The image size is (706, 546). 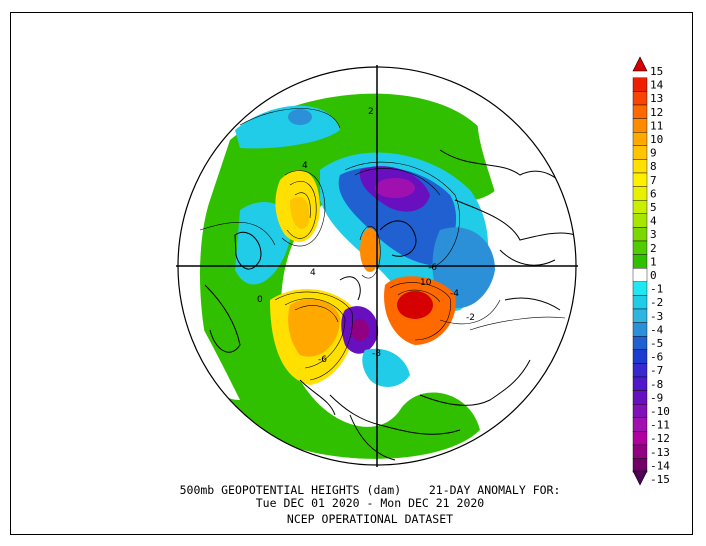 I want to click on colorbar-arrow-top, so click(x=640, y=64).